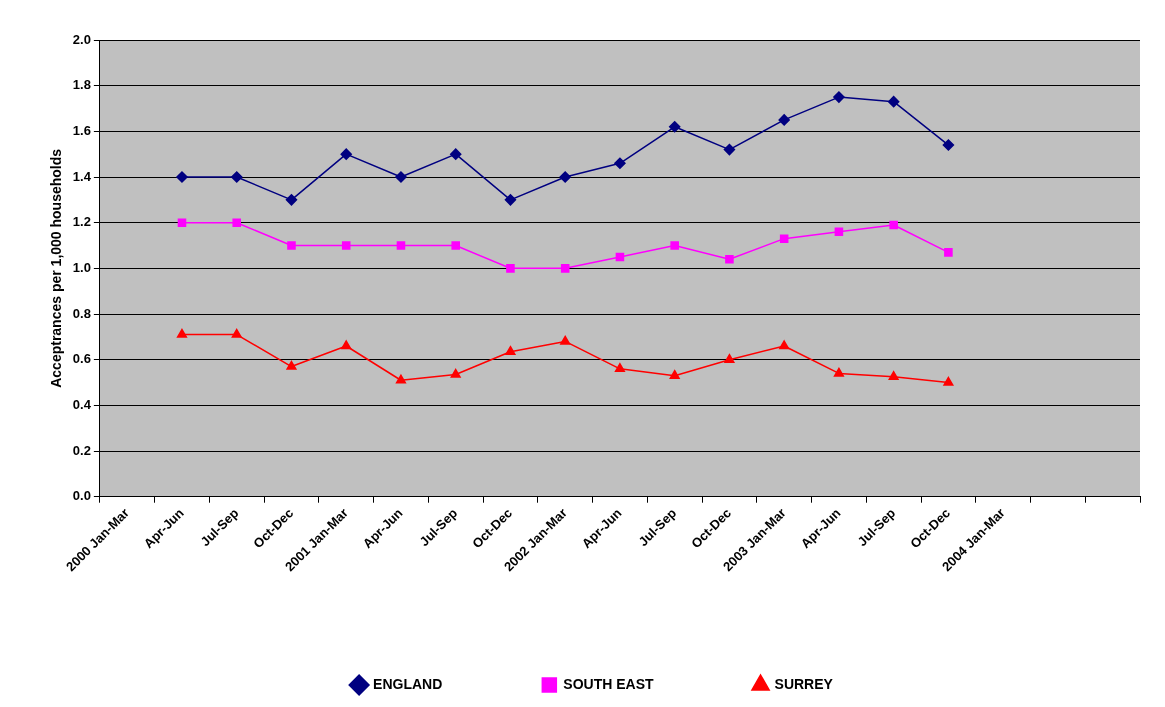  Describe the element at coordinates (81, 222) in the screenshot. I see `y-tick-label: 1.2` at that location.